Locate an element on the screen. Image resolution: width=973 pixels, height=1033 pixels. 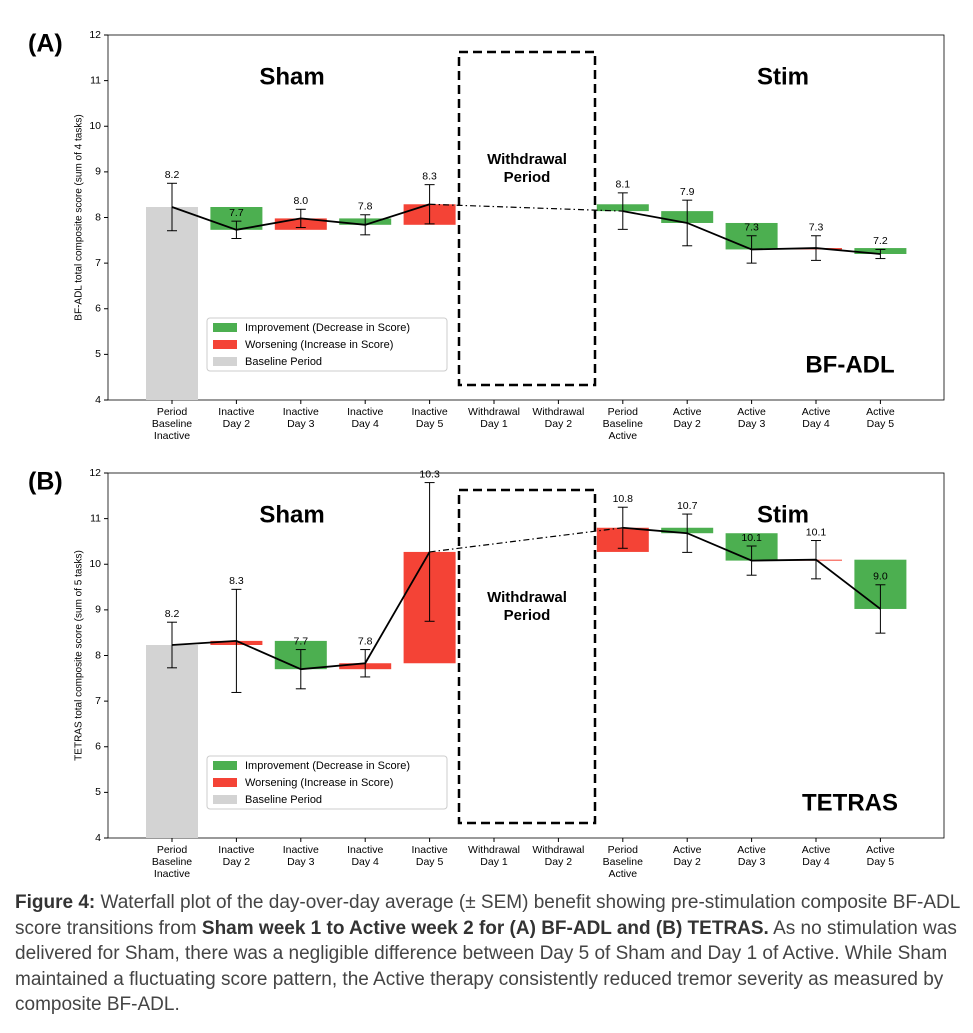
legend-box is located at coordinates (327, 344).